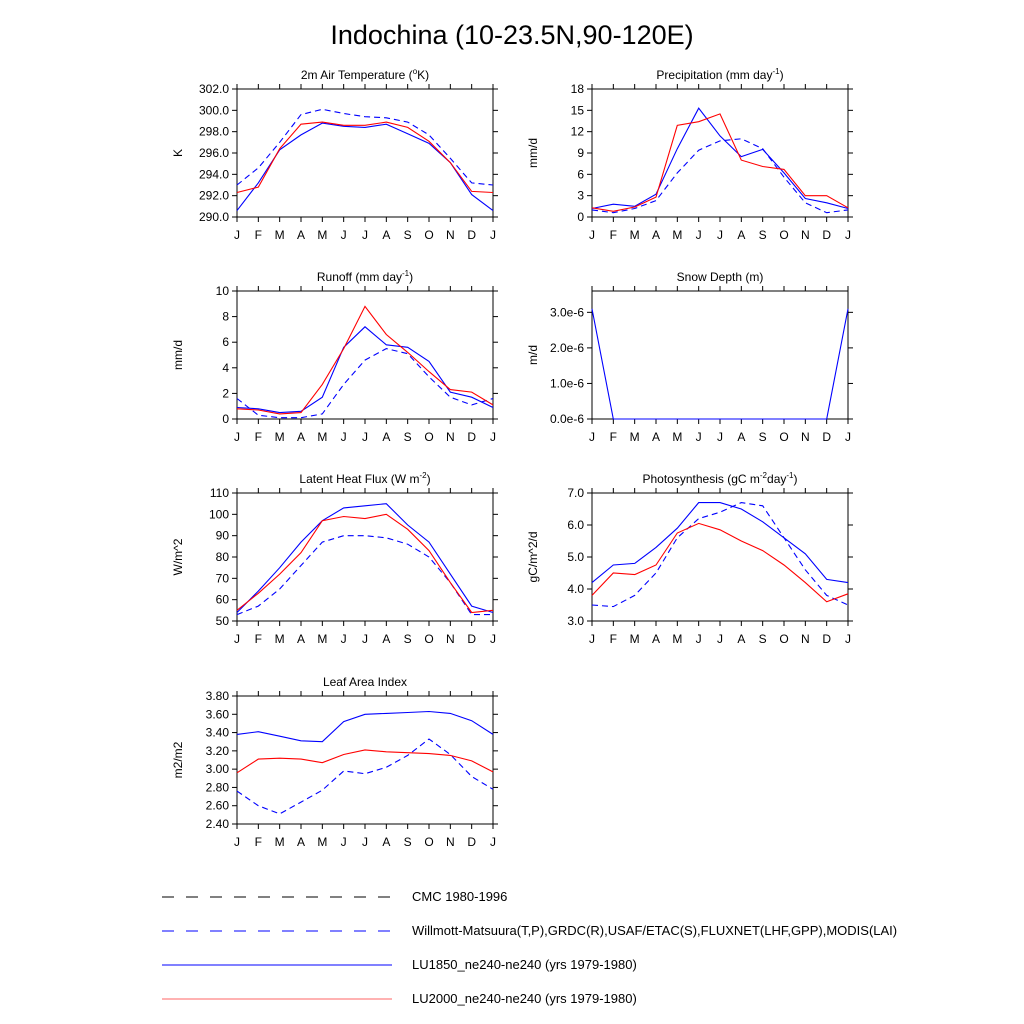 The width and height of the screenshot is (1024, 1024). I want to click on y-tick-label: 3.00, so click(218, 769).